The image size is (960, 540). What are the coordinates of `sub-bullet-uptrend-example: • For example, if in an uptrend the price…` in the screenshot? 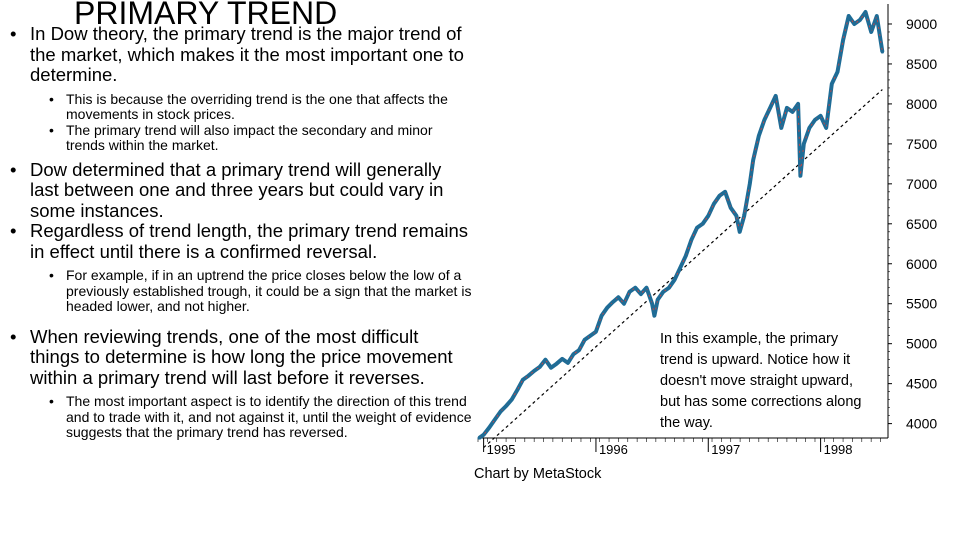 It's located at (236, 291).